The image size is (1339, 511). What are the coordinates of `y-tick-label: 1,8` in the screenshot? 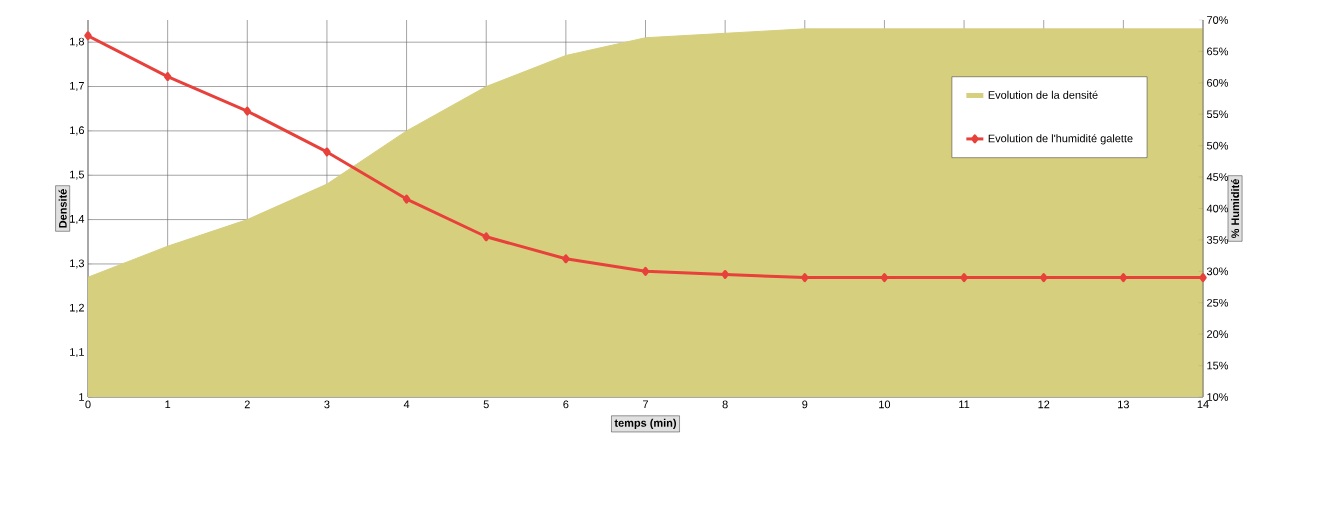 It's located at (77, 42).